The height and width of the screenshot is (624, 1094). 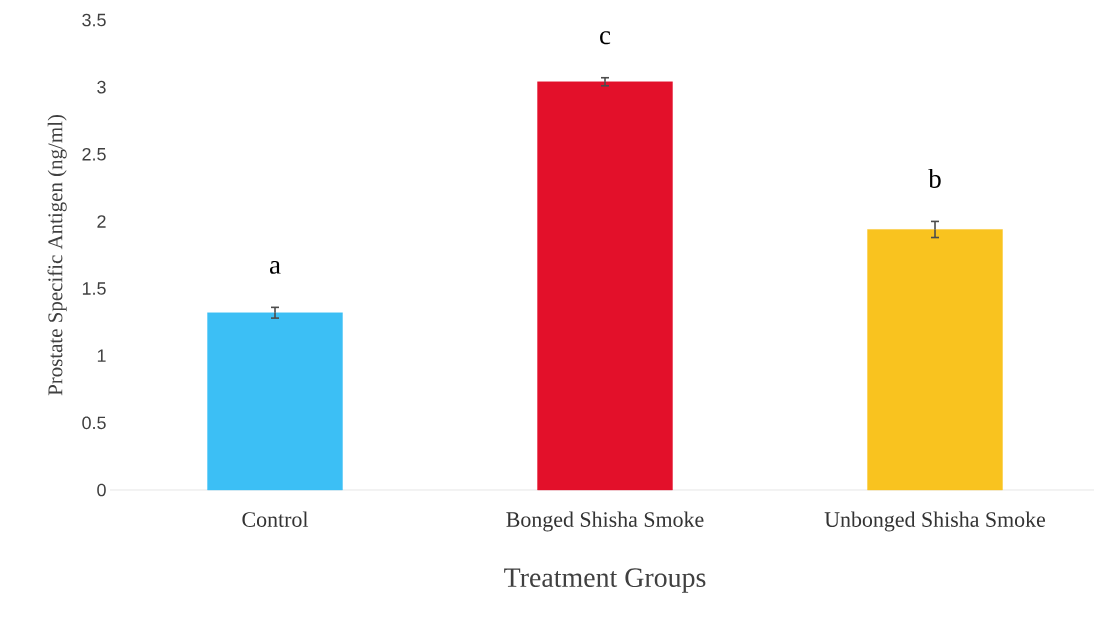 I want to click on y-tick-label: 3.5, so click(x=94, y=20).